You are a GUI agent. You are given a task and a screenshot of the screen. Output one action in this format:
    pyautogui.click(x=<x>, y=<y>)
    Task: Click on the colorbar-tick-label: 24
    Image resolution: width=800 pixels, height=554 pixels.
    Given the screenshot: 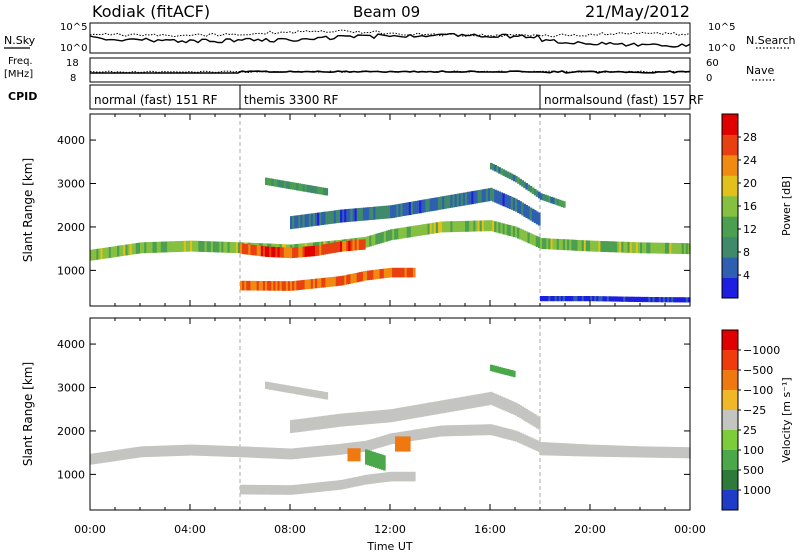 What is the action you would take?
    pyautogui.click(x=750, y=160)
    